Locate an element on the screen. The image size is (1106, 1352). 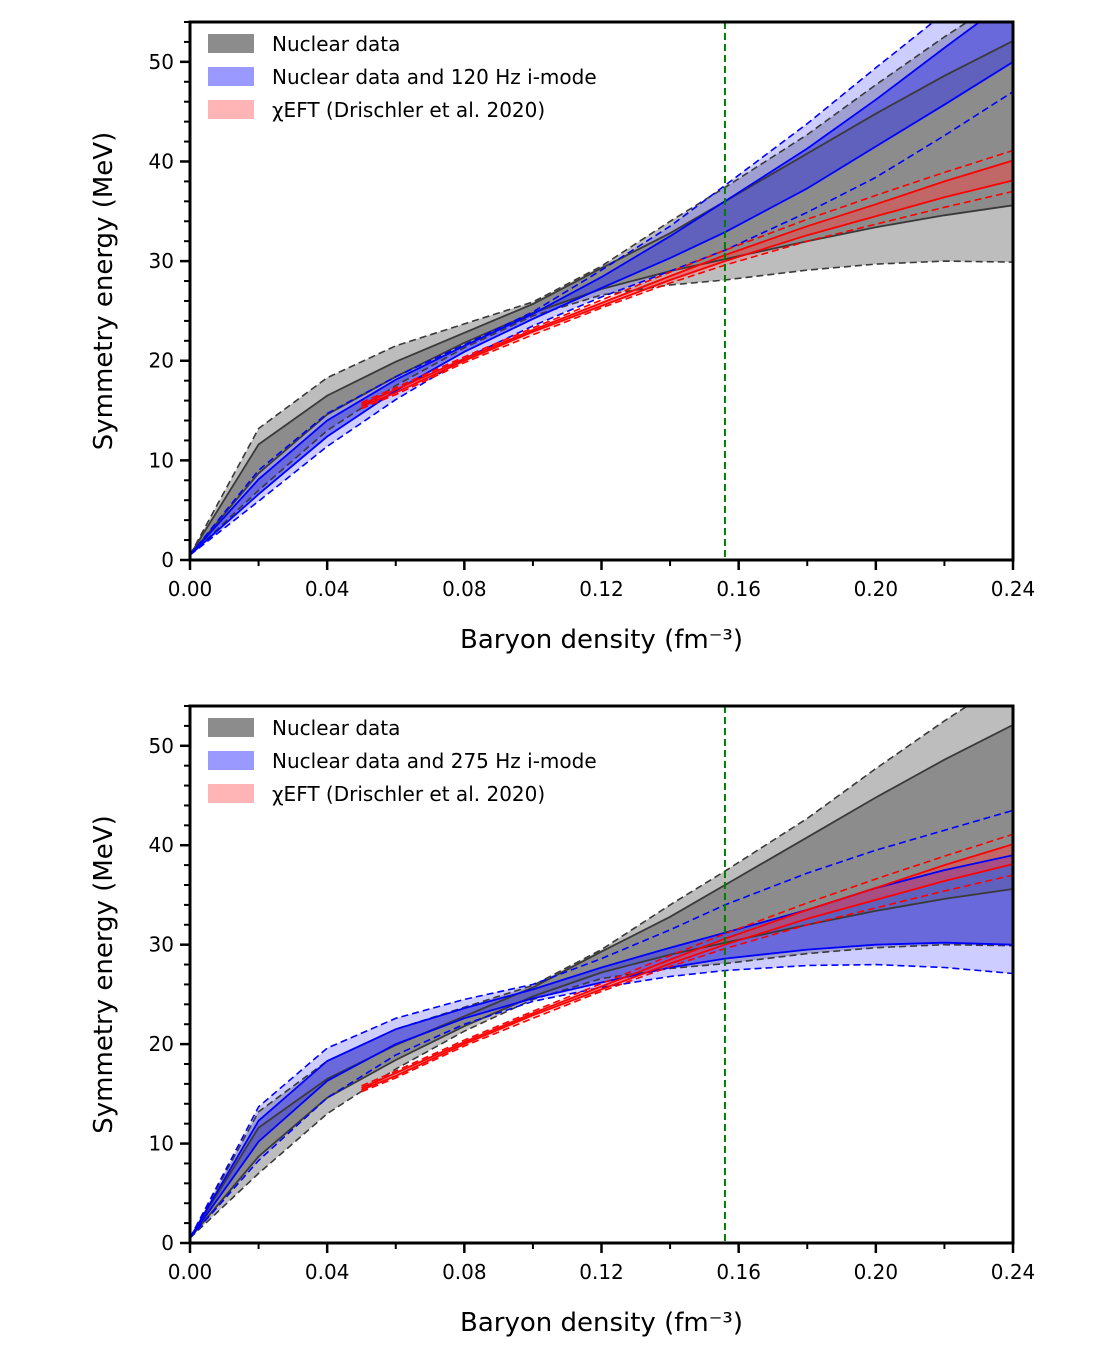
legend-label: Nuclear data and 120 Hz i-mode is located at coordinates (434, 77).